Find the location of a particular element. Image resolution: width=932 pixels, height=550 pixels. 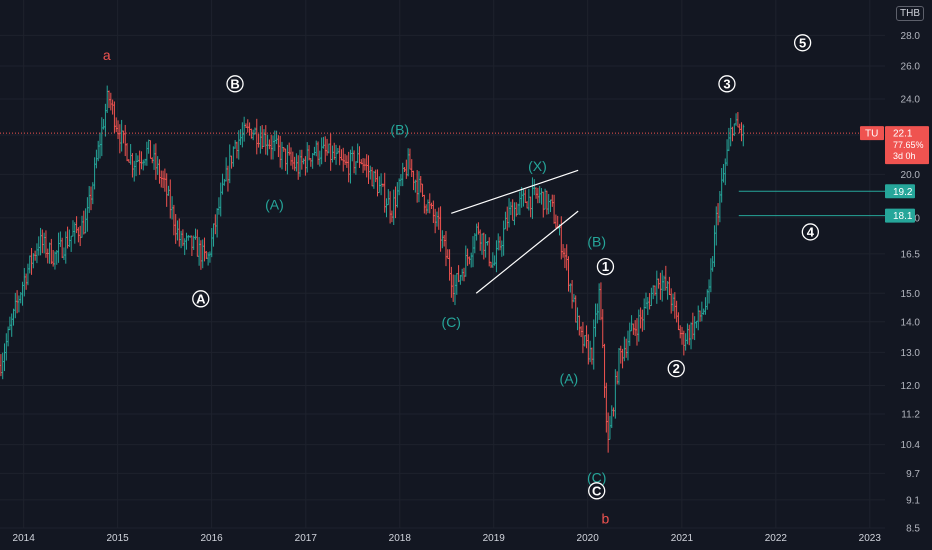

level-tag-label: 18.1 is located at coordinates (903, 216).